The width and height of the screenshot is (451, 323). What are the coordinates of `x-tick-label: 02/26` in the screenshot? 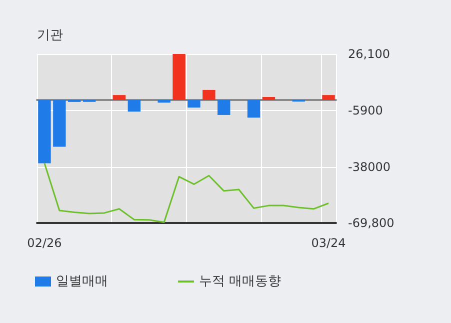 It's located at (44, 243).